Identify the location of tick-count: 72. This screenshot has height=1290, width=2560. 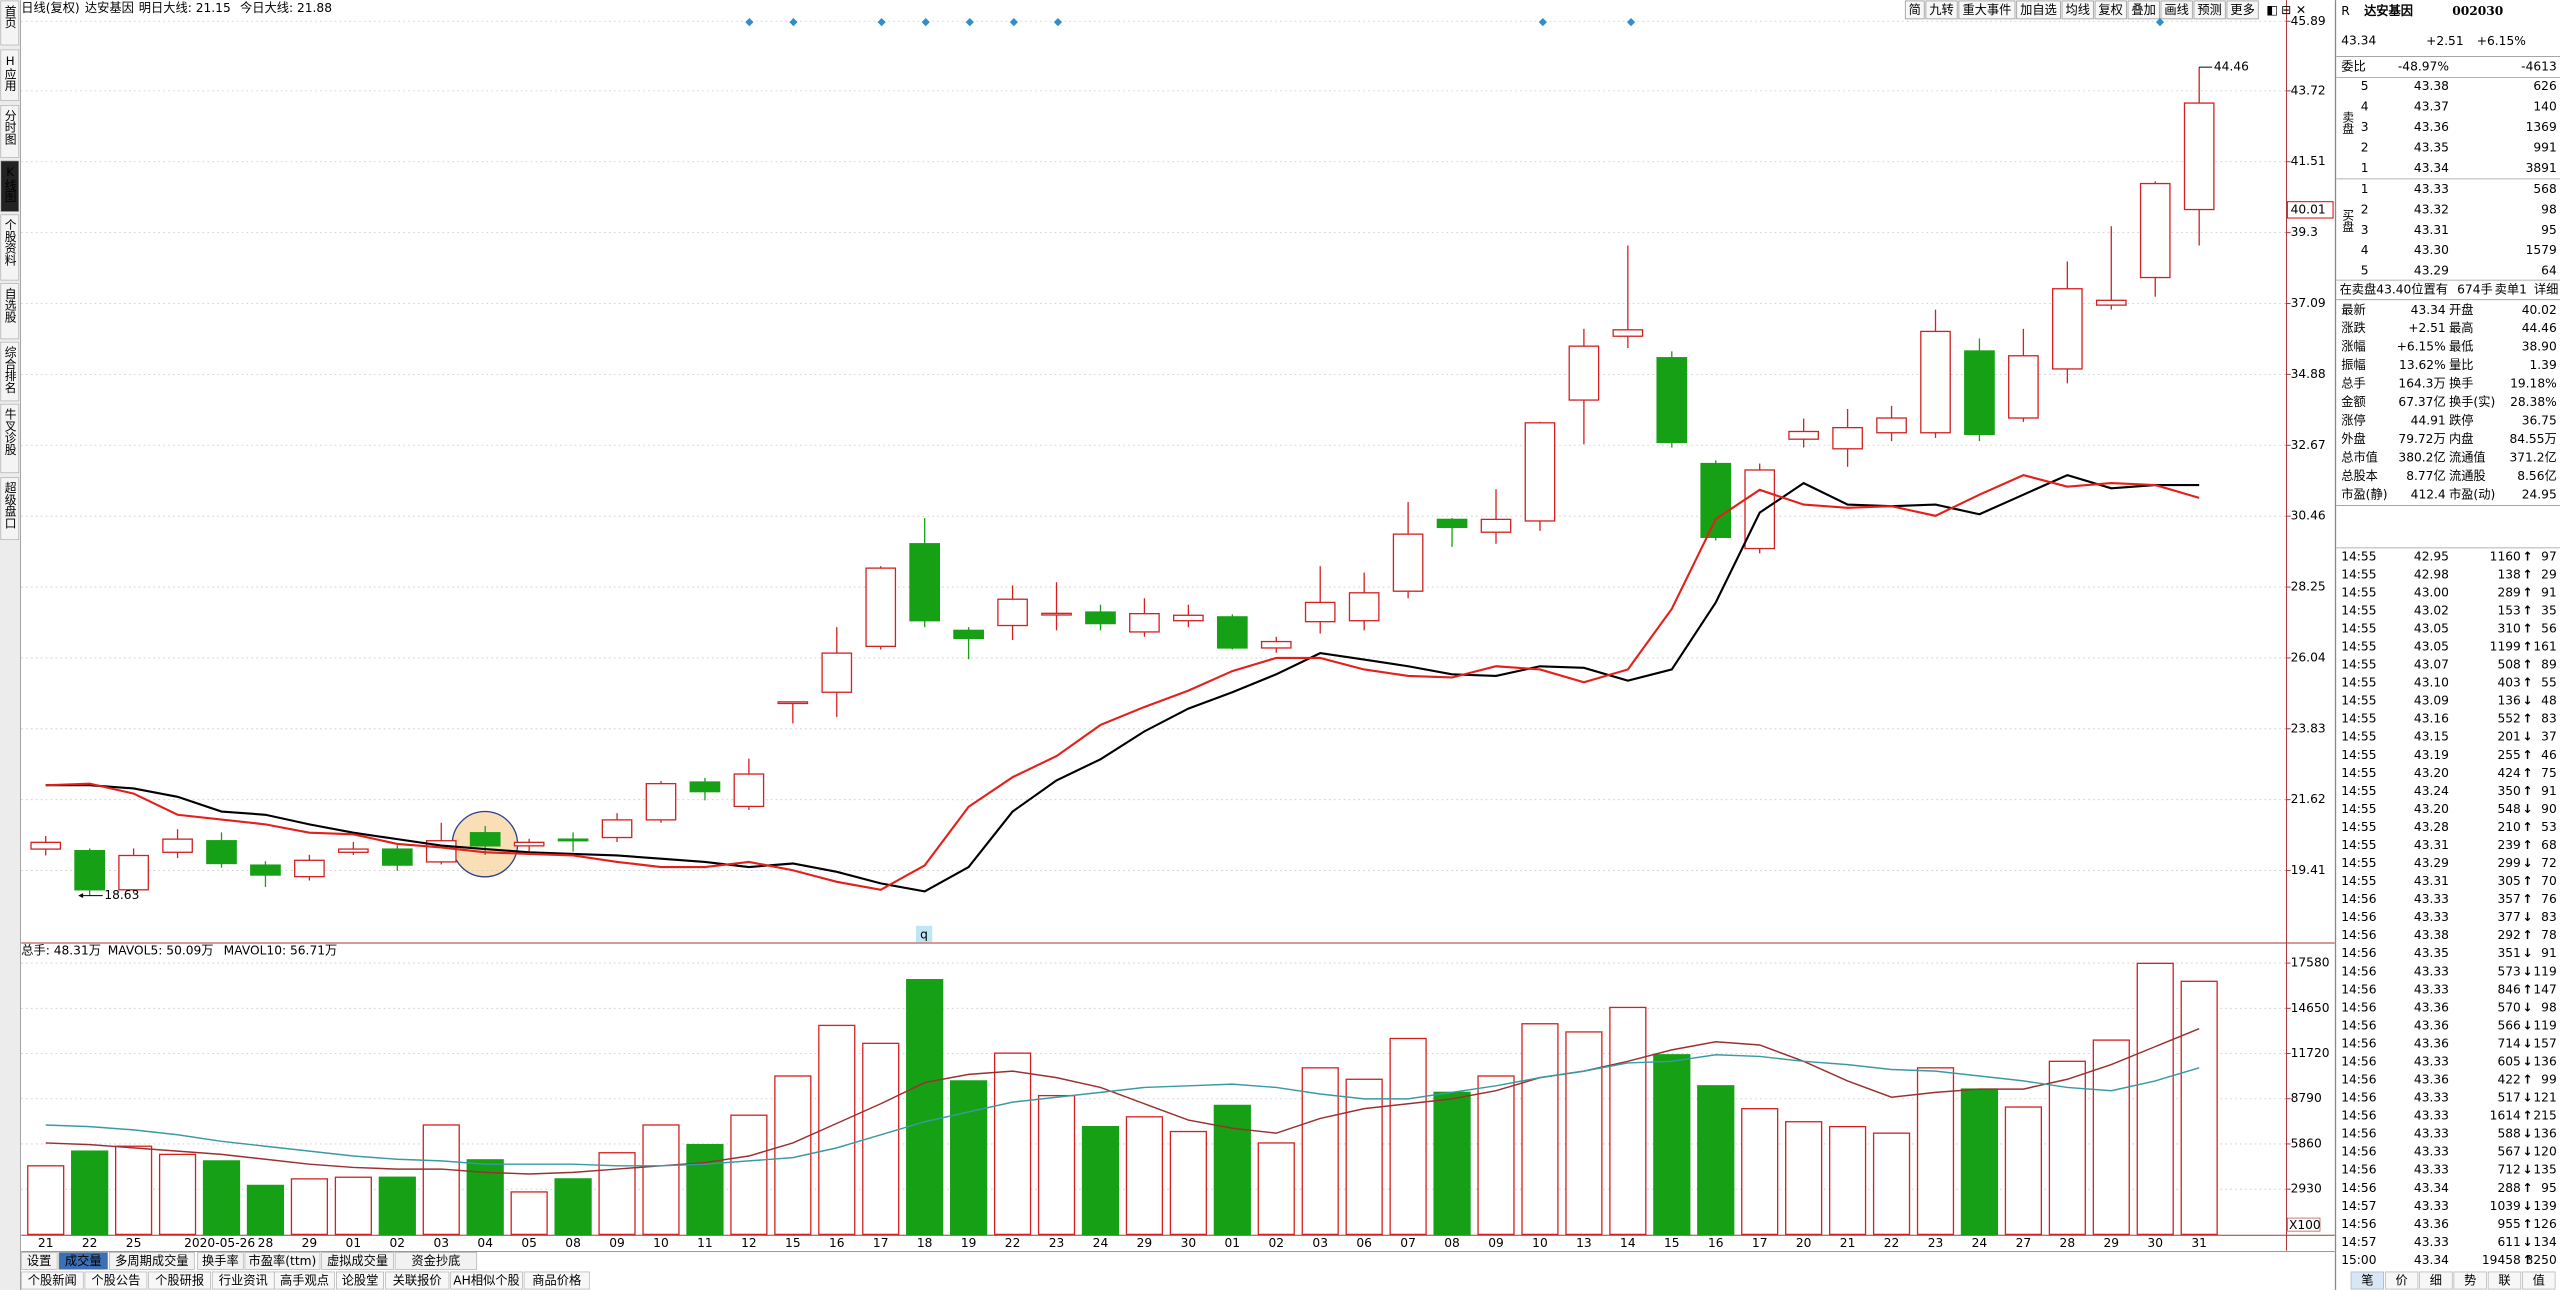
(2549, 863).